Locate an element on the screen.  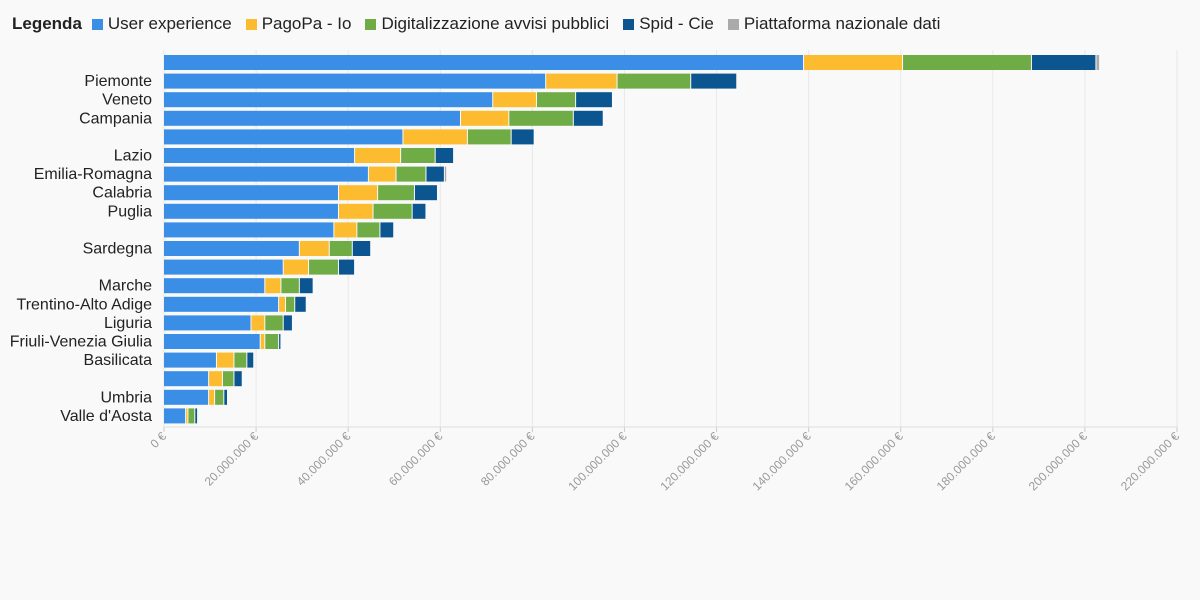
legend-item-spid-cie: Spid - Cie is located at coordinates (668, 24).